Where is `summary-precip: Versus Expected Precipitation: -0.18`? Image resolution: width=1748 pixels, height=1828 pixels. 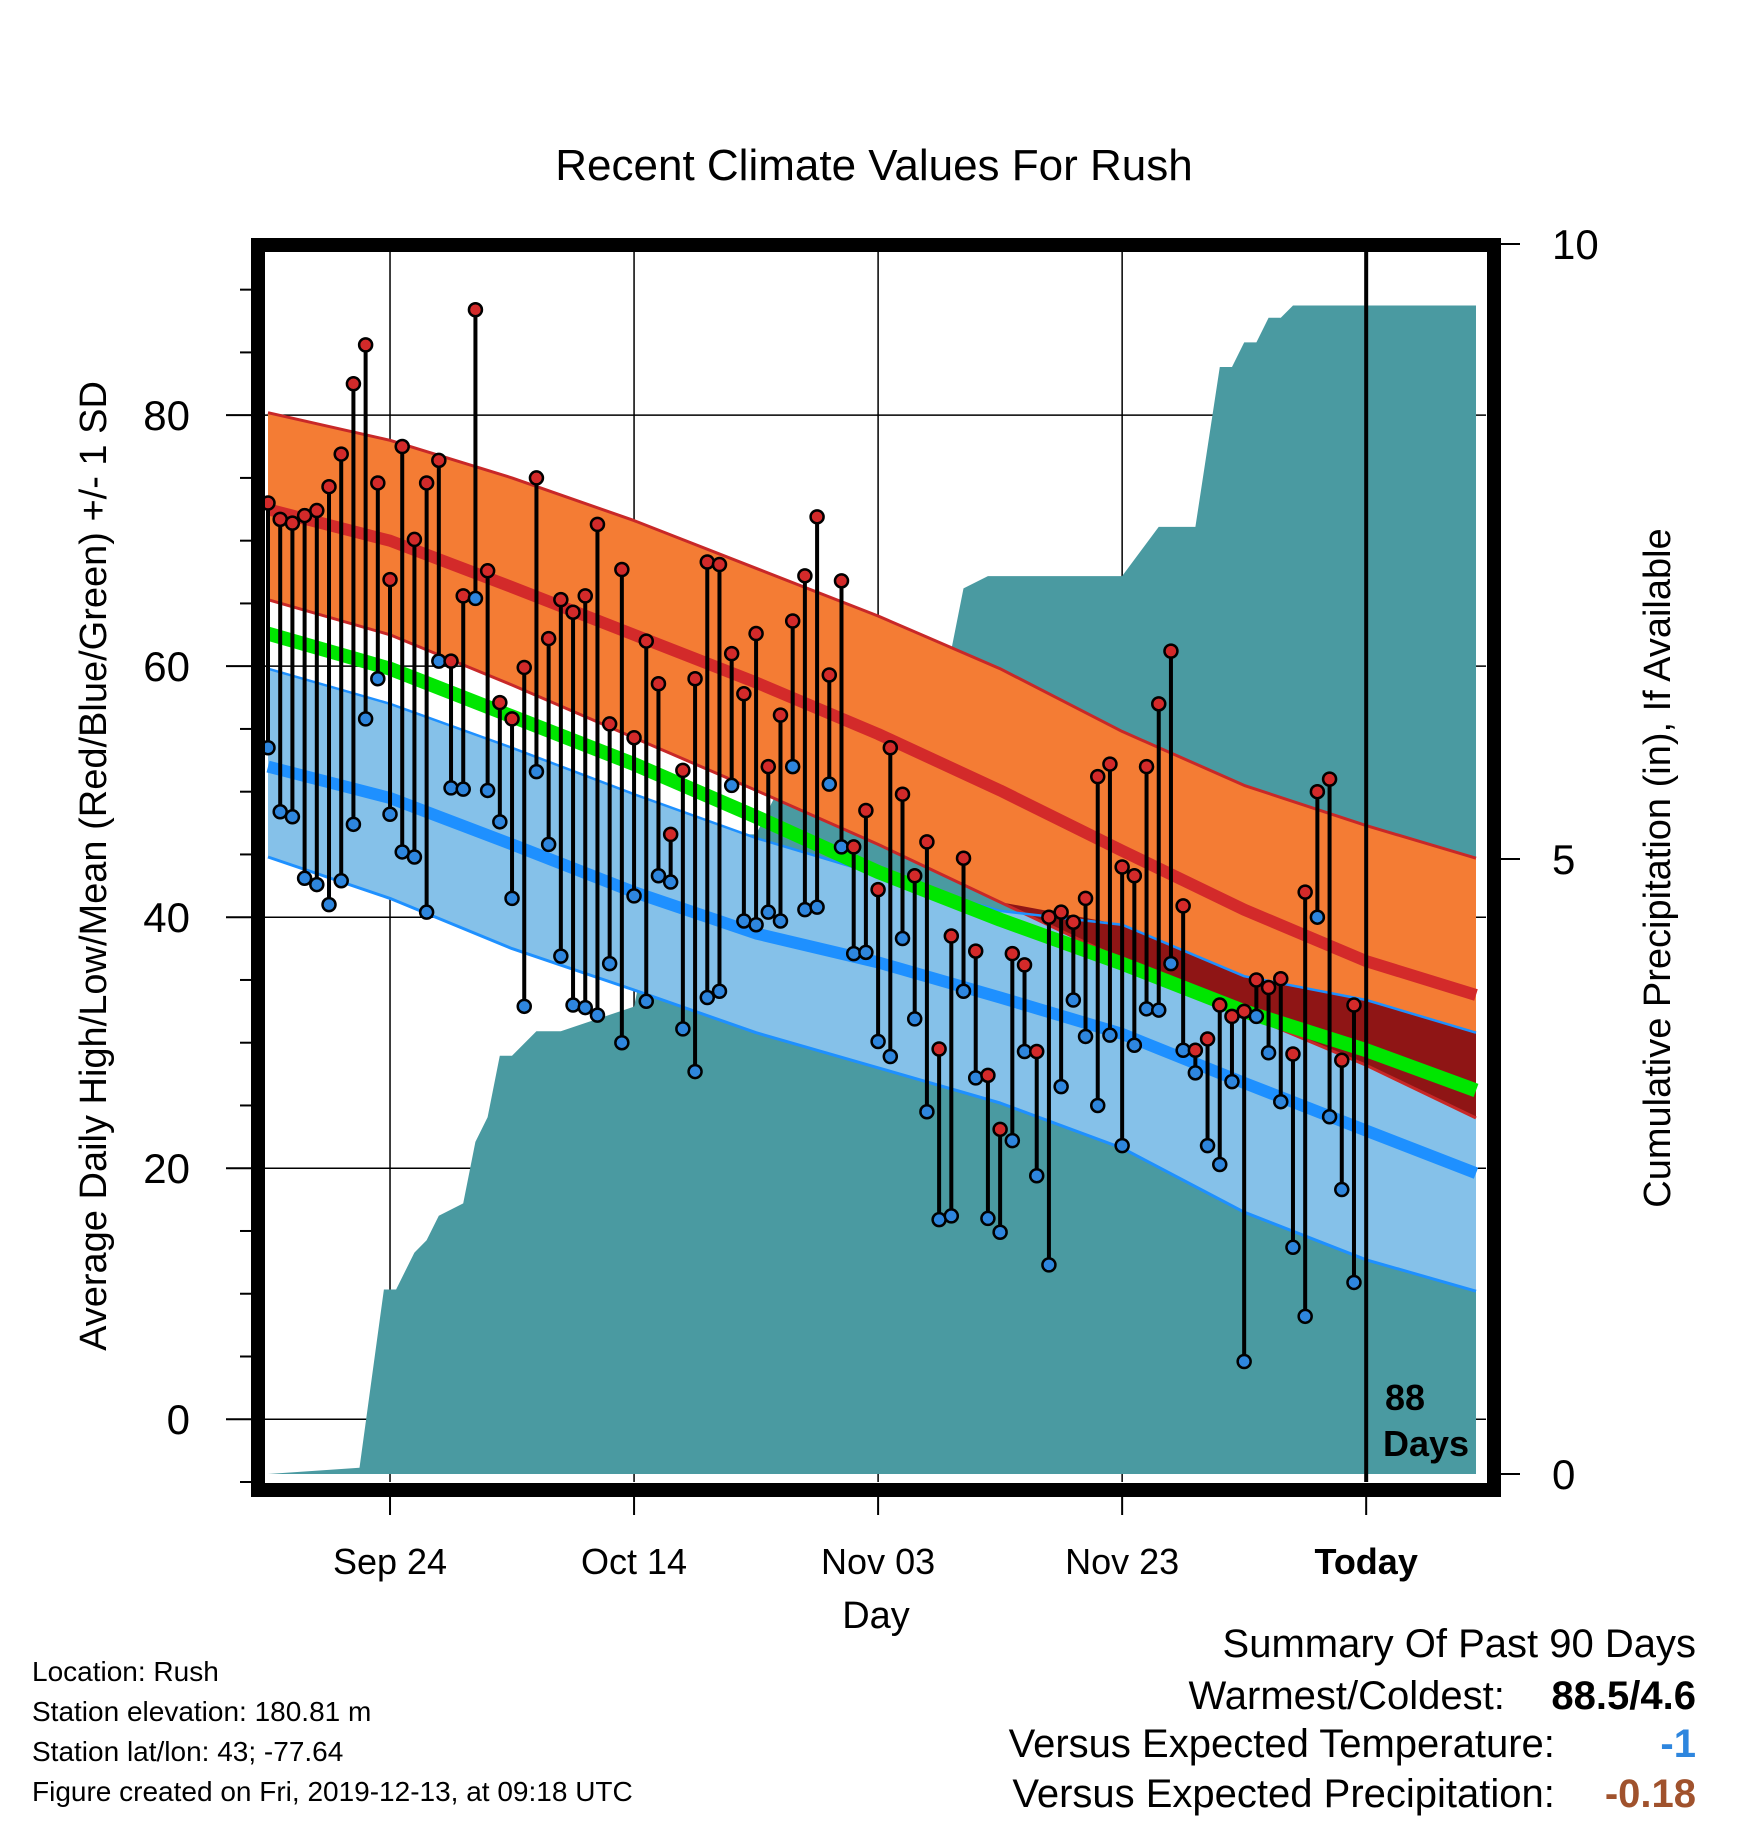 summary-precip: Versus Expected Precipitation: -0.18 is located at coordinates (1354, 1794).